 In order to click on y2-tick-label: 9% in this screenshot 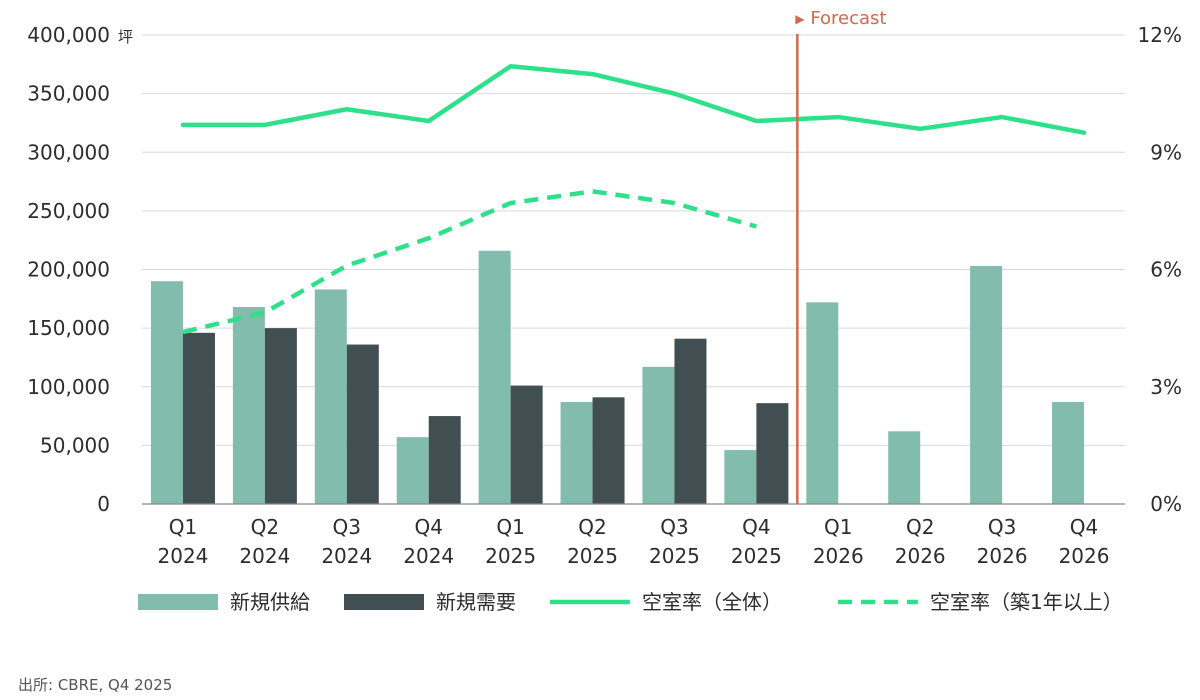, I will do `click(1166, 152)`.